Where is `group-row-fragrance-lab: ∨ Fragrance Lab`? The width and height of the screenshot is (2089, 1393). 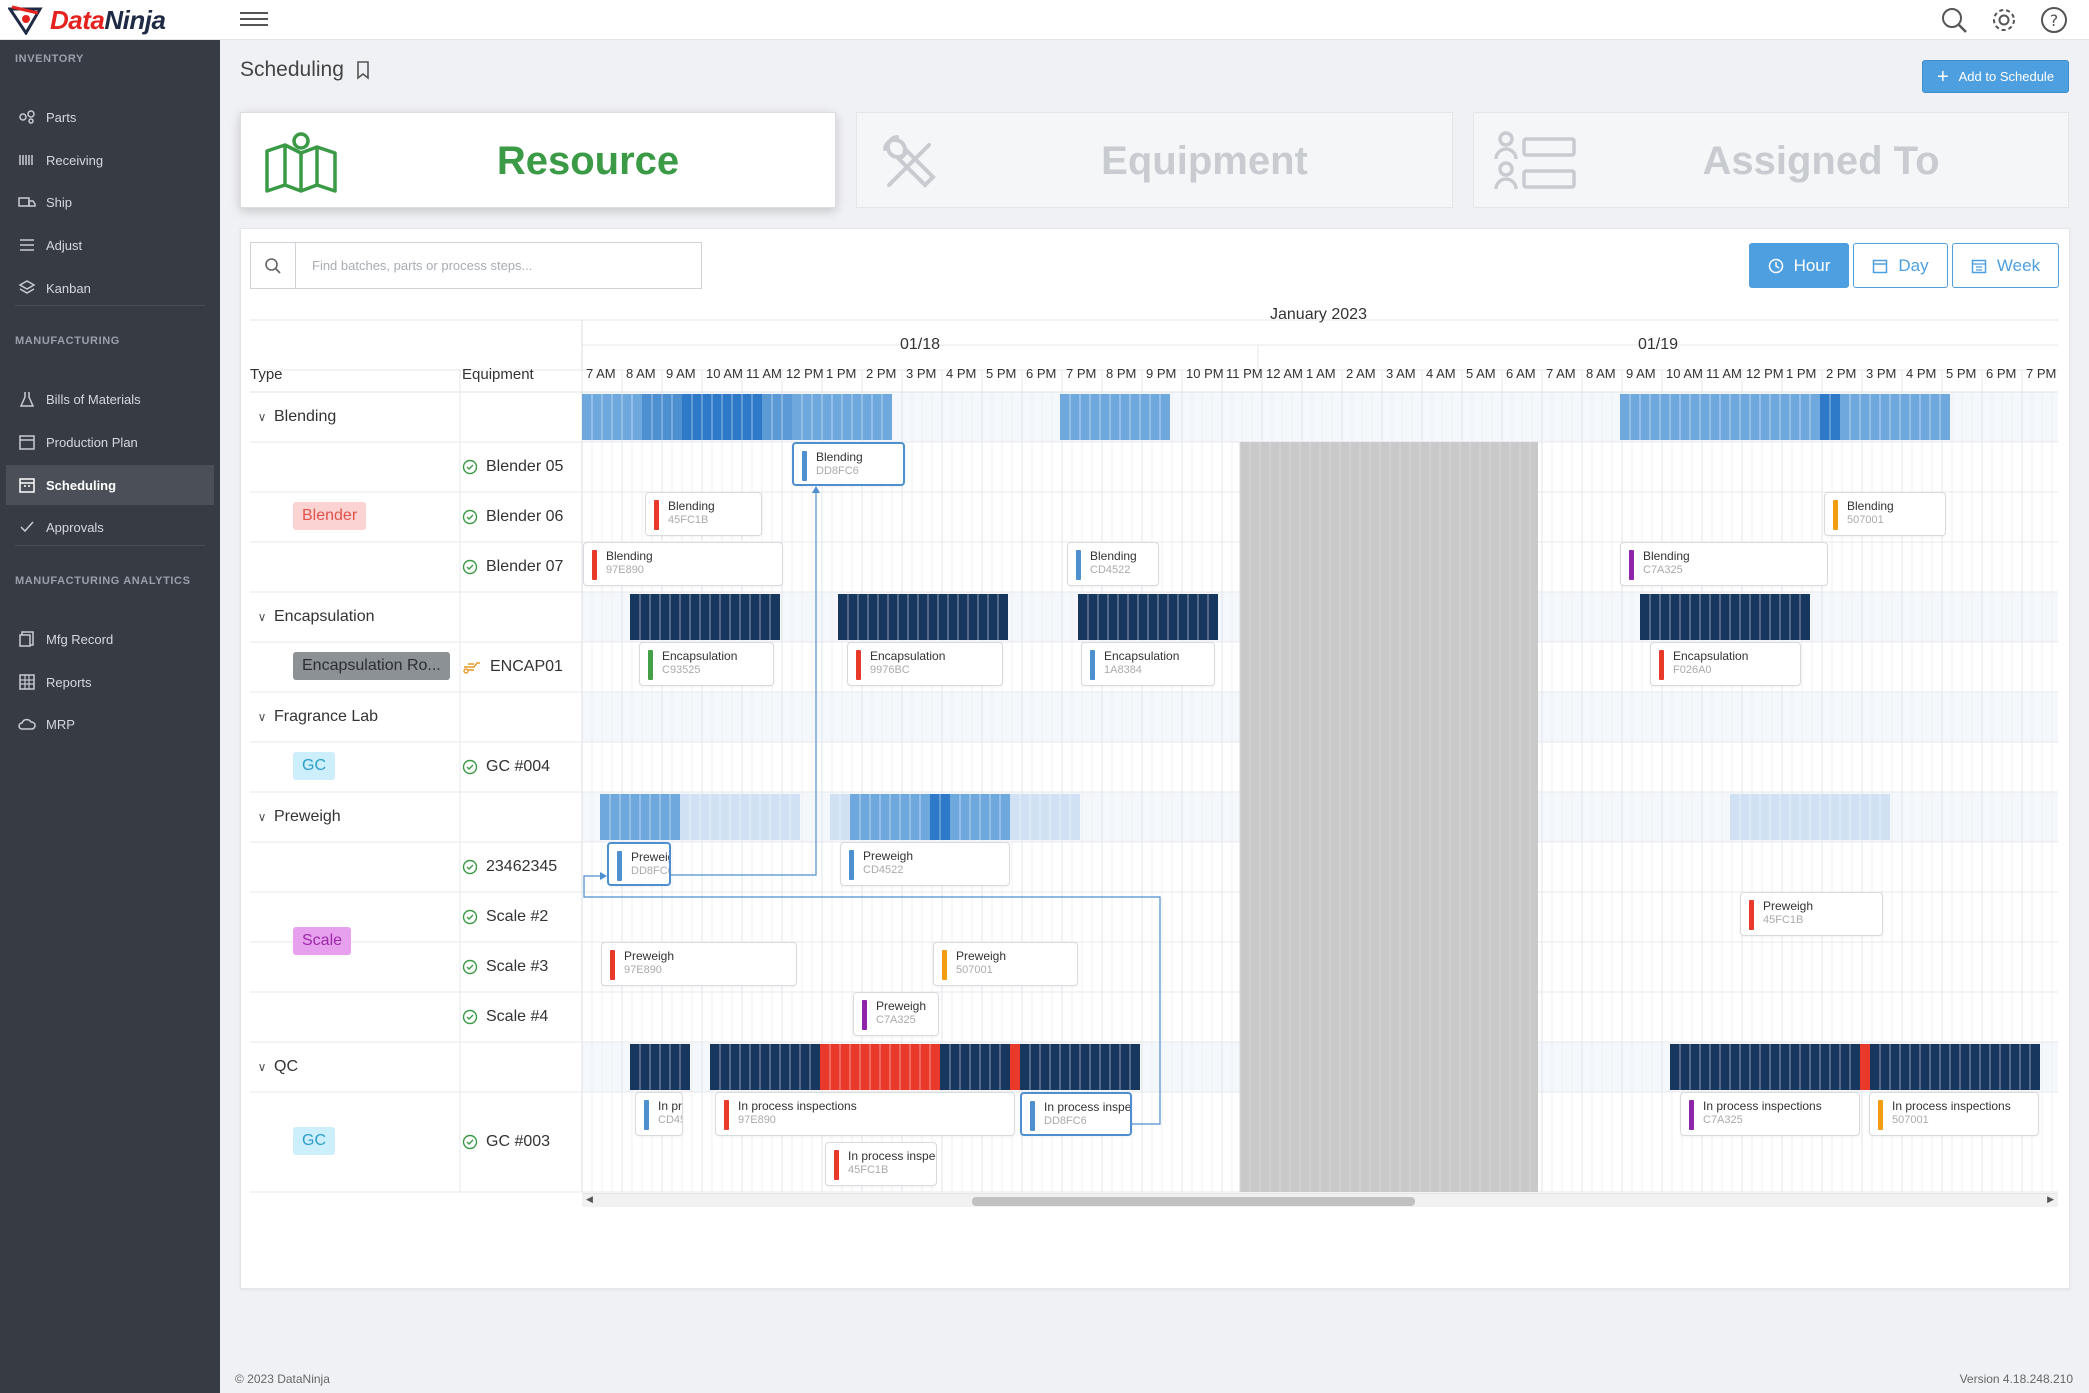 group-row-fragrance-lab: ∨ Fragrance Lab is located at coordinates (415, 717).